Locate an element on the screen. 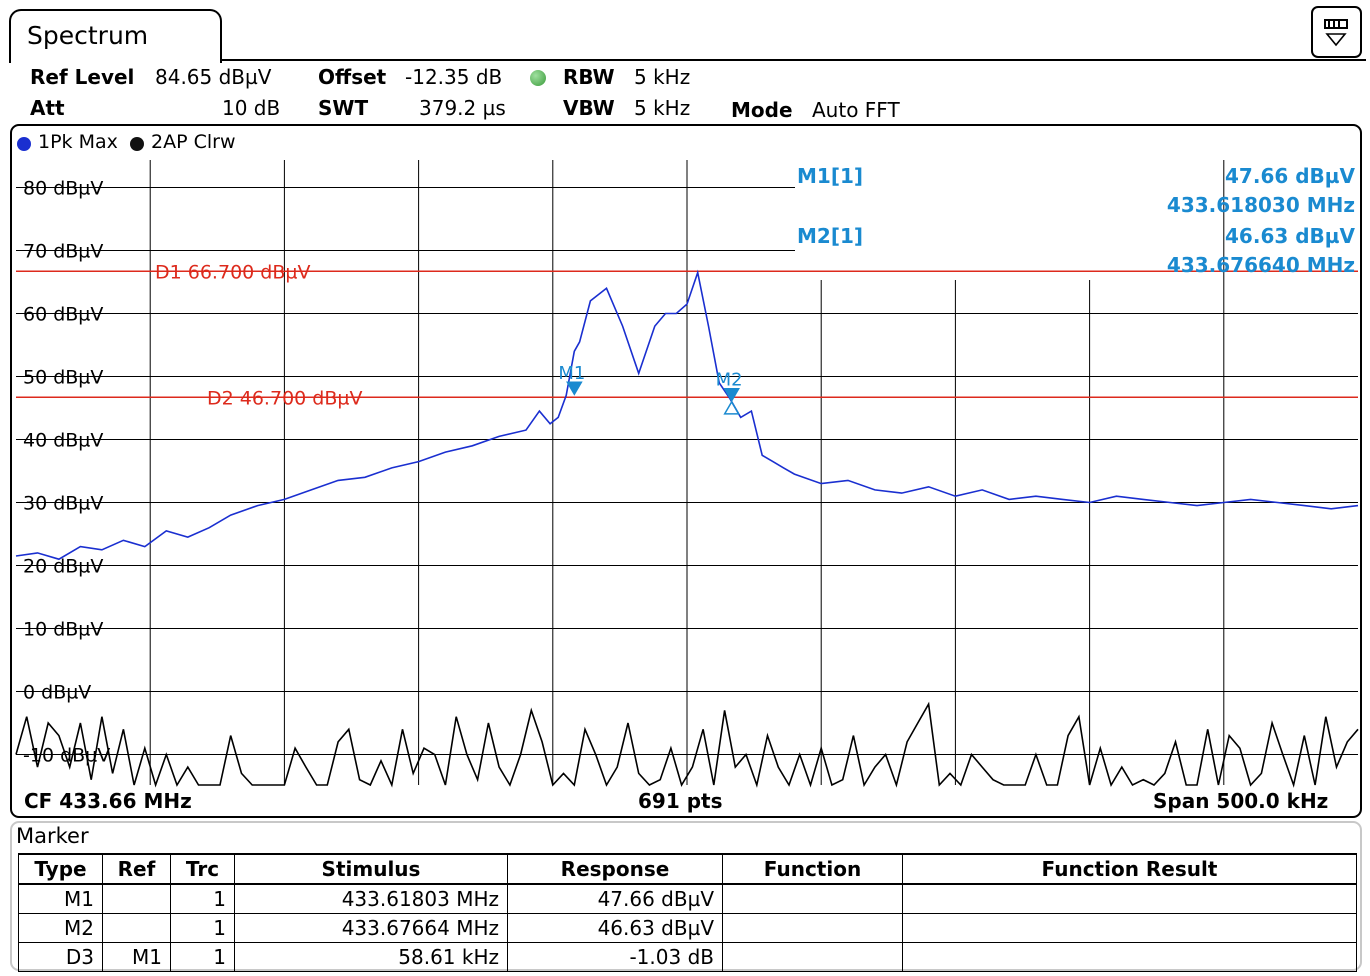 Image resolution: width=1370 pixels, height=976 pixels. vbw-value: 5 kHz is located at coordinates (662, 108).